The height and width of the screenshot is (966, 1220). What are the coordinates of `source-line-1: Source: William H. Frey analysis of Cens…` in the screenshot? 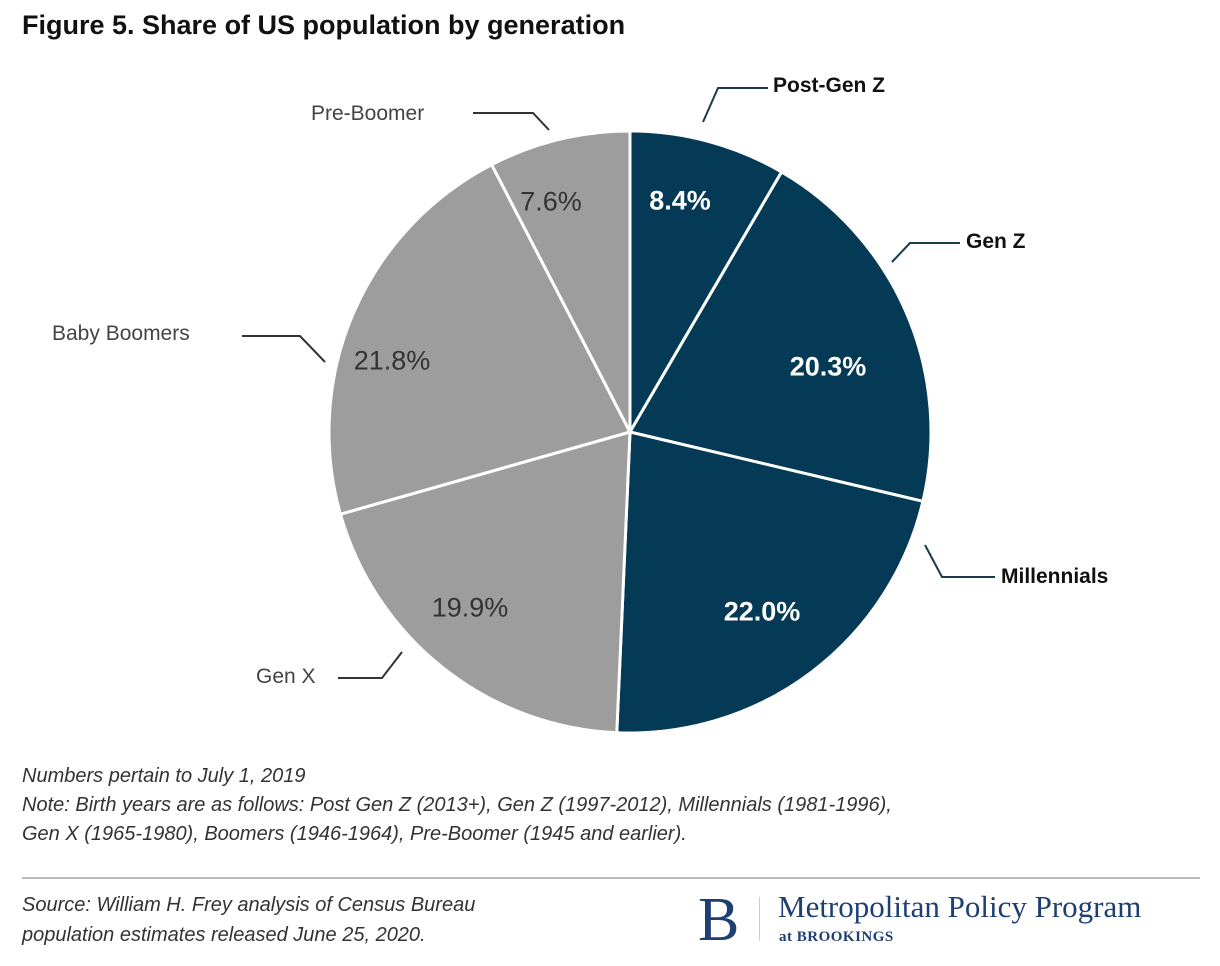 It's located at (249, 905).